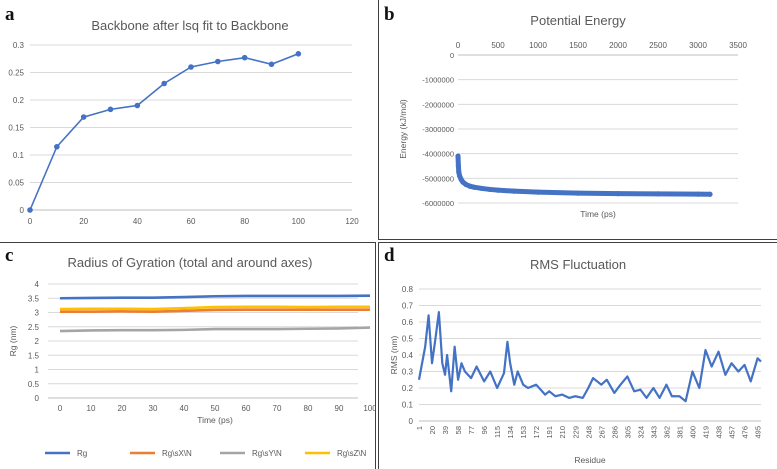 This screenshot has height=469, width=777. Describe the element at coordinates (578, 264) in the screenshot. I see `chart-d-title: RMS Fluctuation` at that location.